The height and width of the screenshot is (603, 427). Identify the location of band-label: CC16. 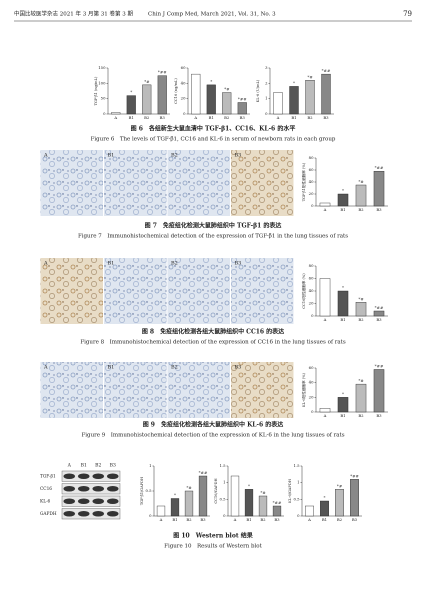
(46, 489).